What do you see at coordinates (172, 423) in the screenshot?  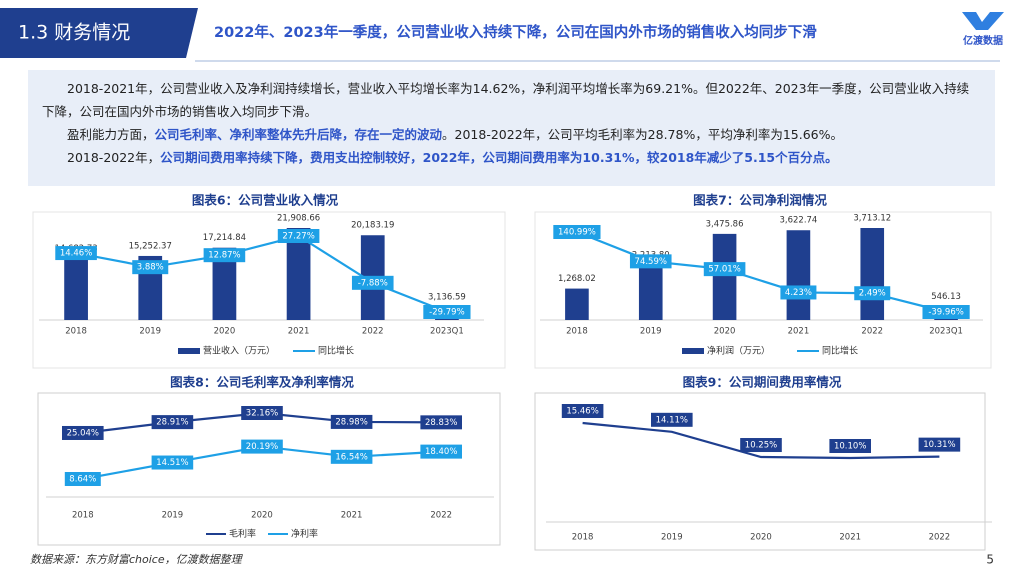 I see `value-label: 28.91%` at bounding box center [172, 423].